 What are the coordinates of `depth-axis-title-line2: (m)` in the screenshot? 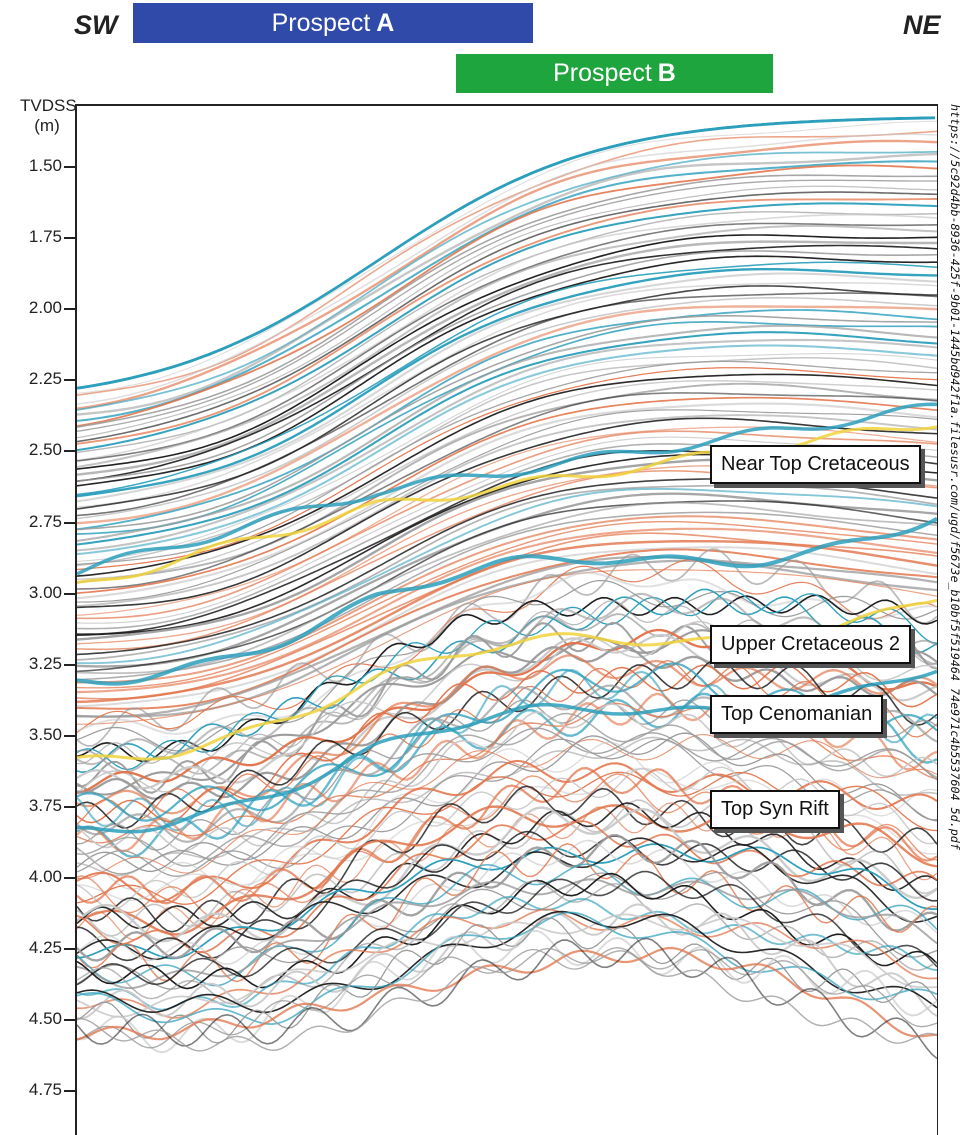 It's located at (47, 125).